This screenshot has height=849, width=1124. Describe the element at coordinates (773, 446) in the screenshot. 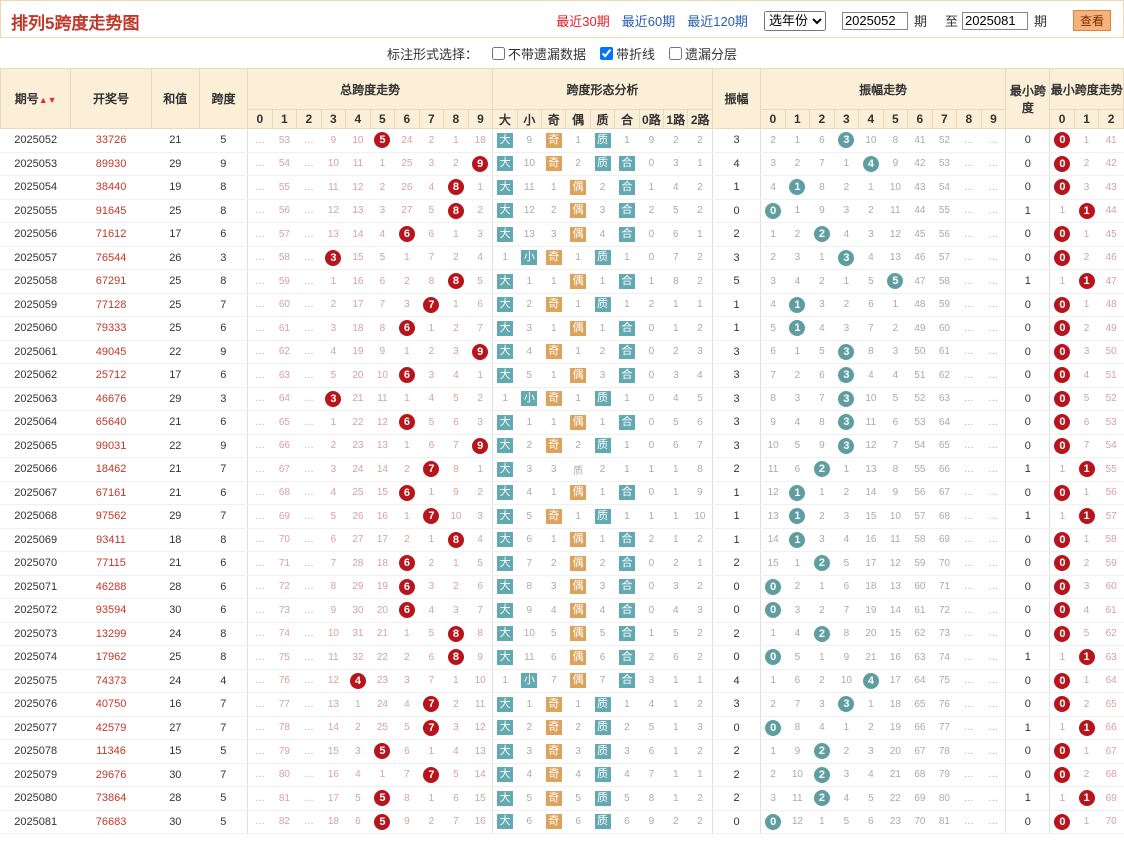

I see `amp-miss-cell: 10` at that location.